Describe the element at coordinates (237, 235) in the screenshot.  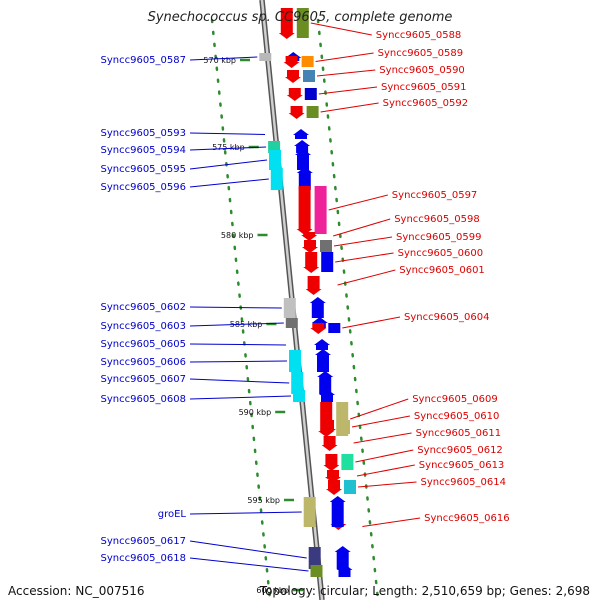
I see `tick-label: 580 kbp` at that location.